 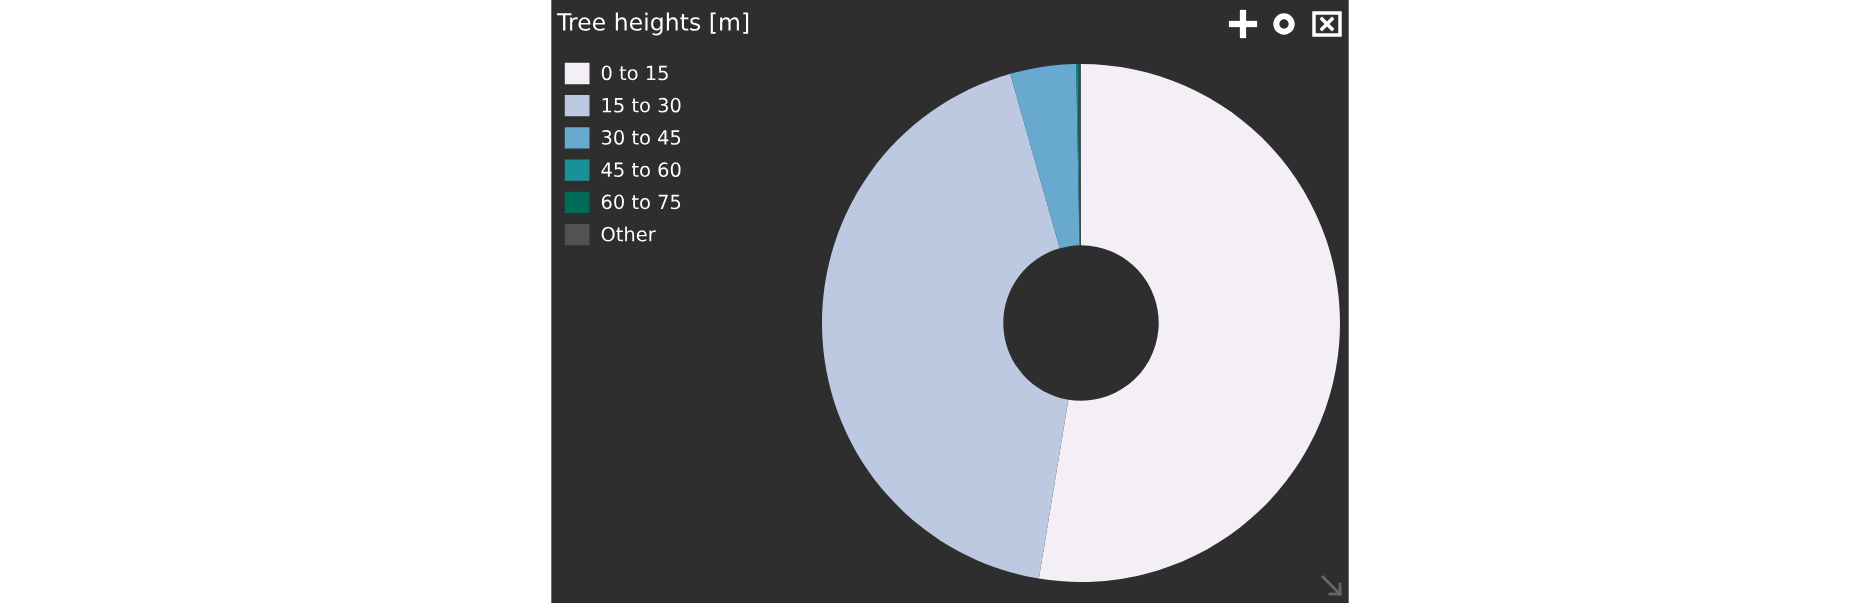 What do you see at coordinates (634, 73) in the screenshot?
I see `legend-label: 0 to 15` at bounding box center [634, 73].